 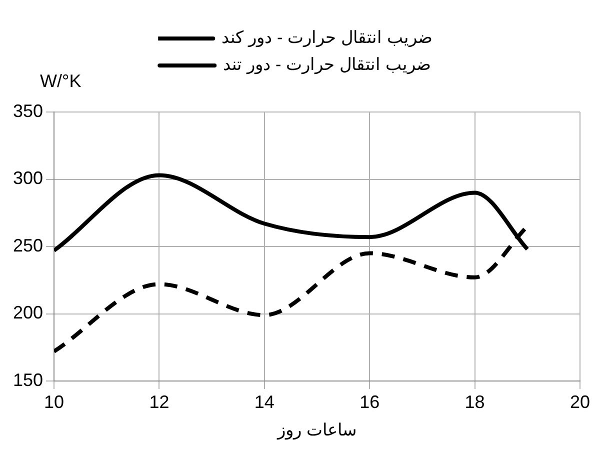 What do you see at coordinates (61, 80) in the screenshot?
I see `y-axis-title: W/°K` at bounding box center [61, 80].